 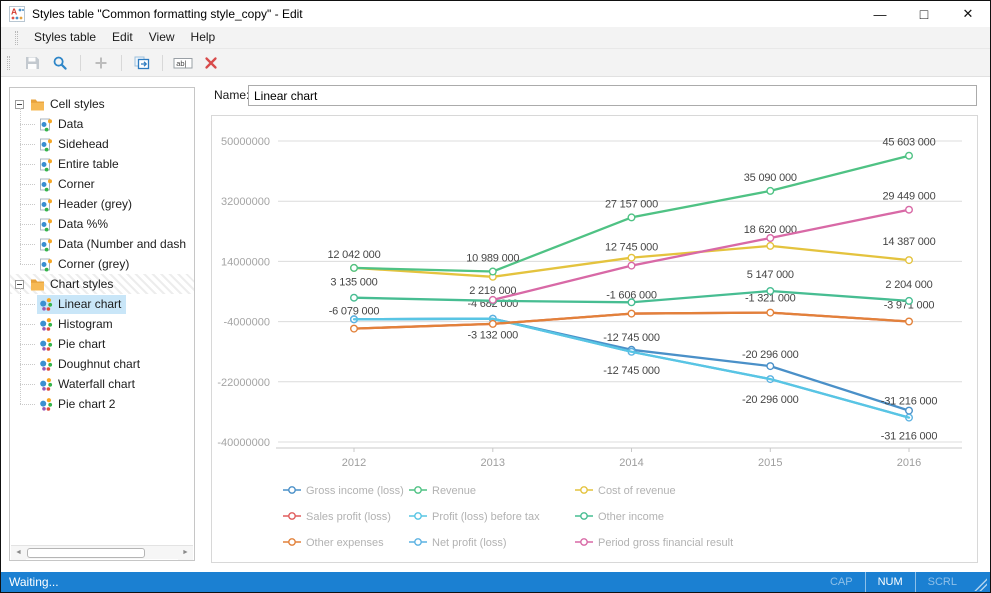 I want to click on svg-text: Sales profit (loss), so click(x=348, y=517).